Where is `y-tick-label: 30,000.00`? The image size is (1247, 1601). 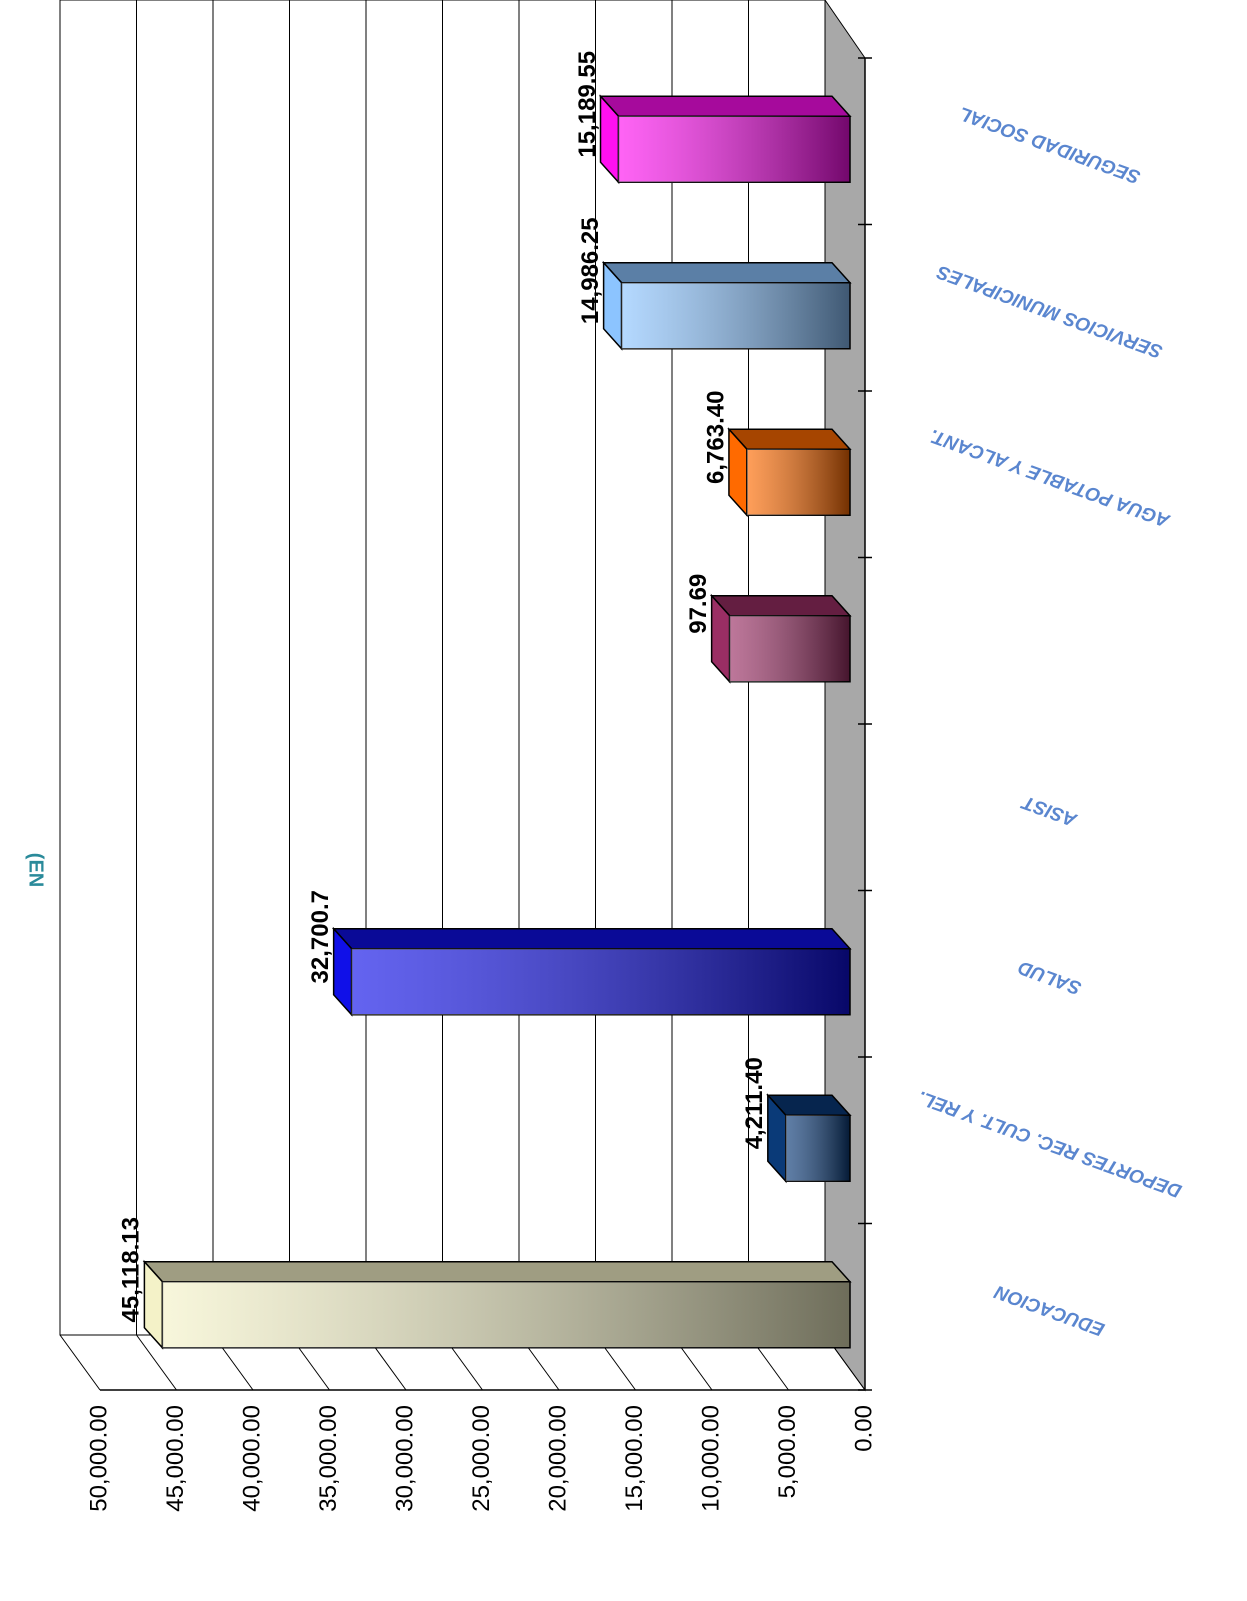 y-tick-label: 30,000.00 is located at coordinates (404, 1458).